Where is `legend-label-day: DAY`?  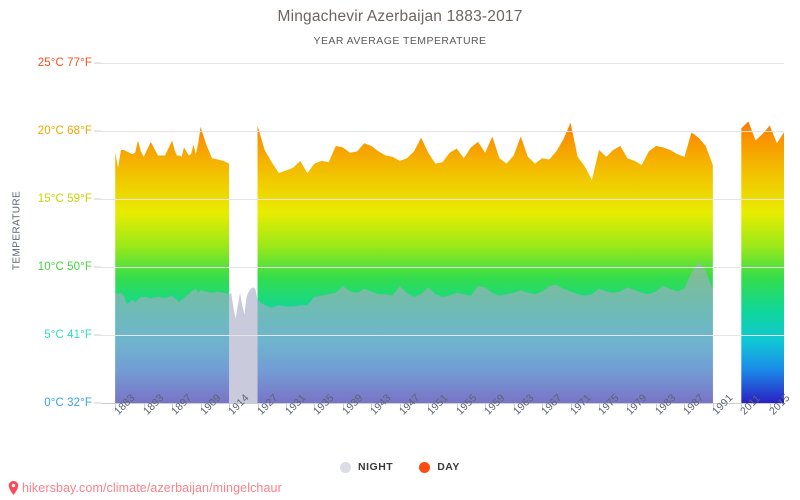 legend-label-day: DAY is located at coordinates (448, 467).